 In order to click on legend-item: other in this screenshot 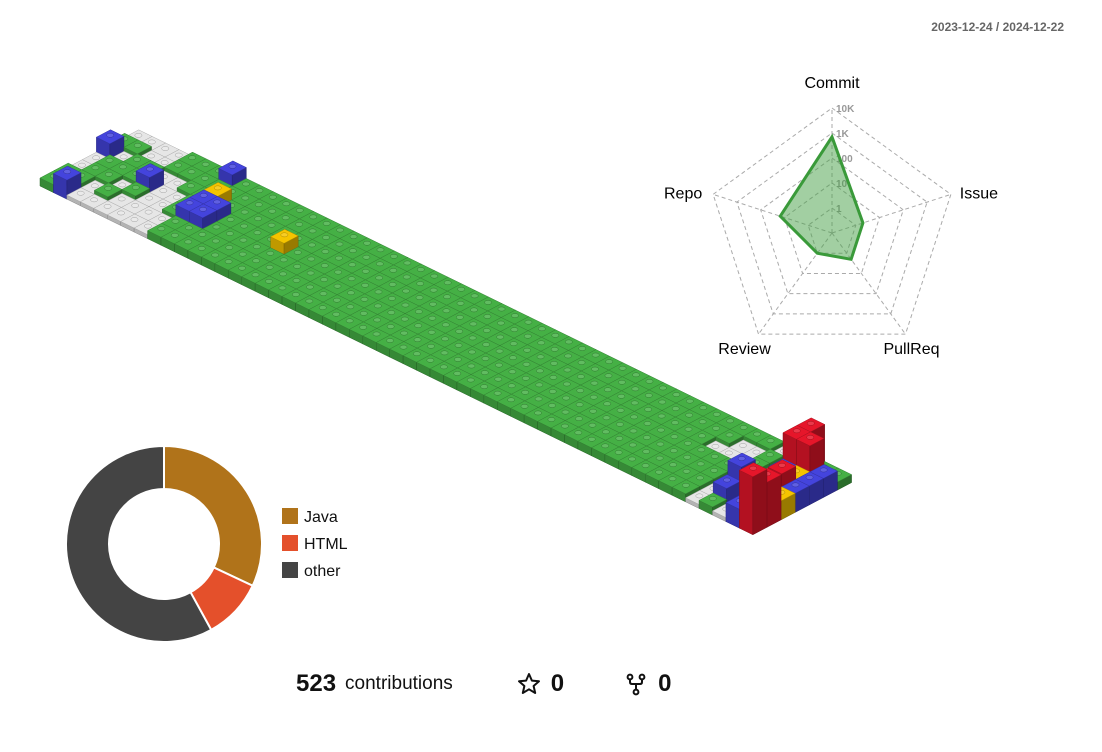, I will do `click(311, 571)`.